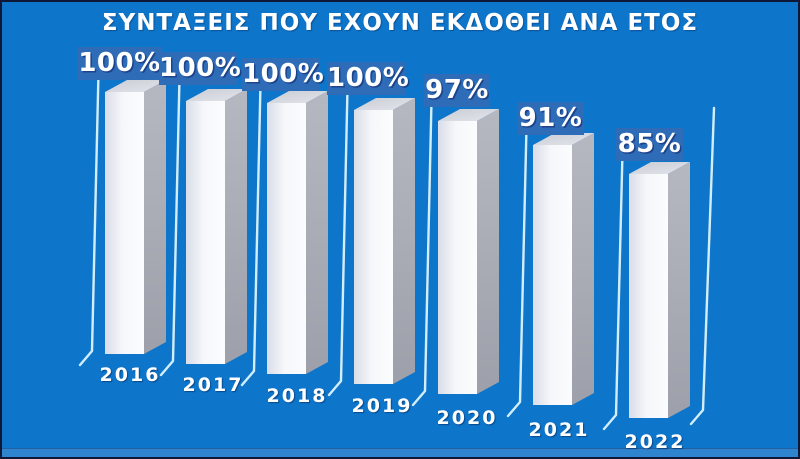 This screenshot has height=459, width=800. What do you see at coordinates (130, 375) in the screenshot?
I see `year-label: 2016` at bounding box center [130, 375].